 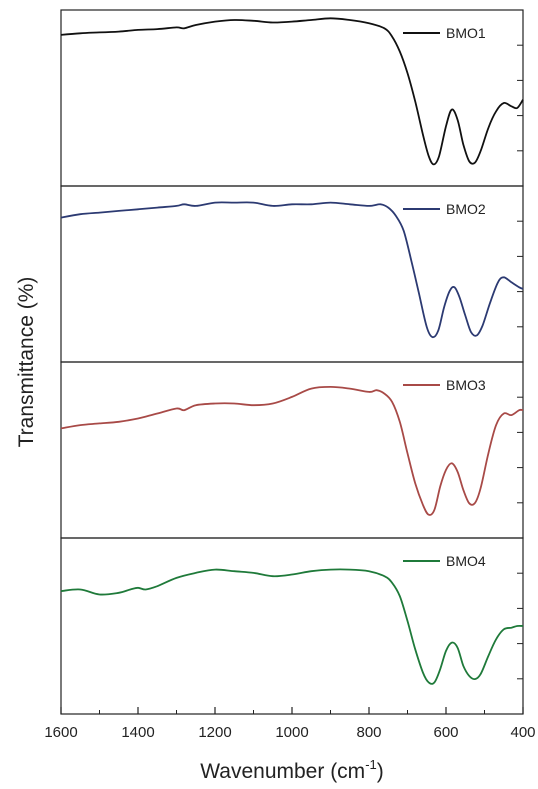 What do you see at coordinates (282, 771) in the screenshot?
I see `x-axis-title-main: Wavenumber (cm` at bounding box center [282, 771].